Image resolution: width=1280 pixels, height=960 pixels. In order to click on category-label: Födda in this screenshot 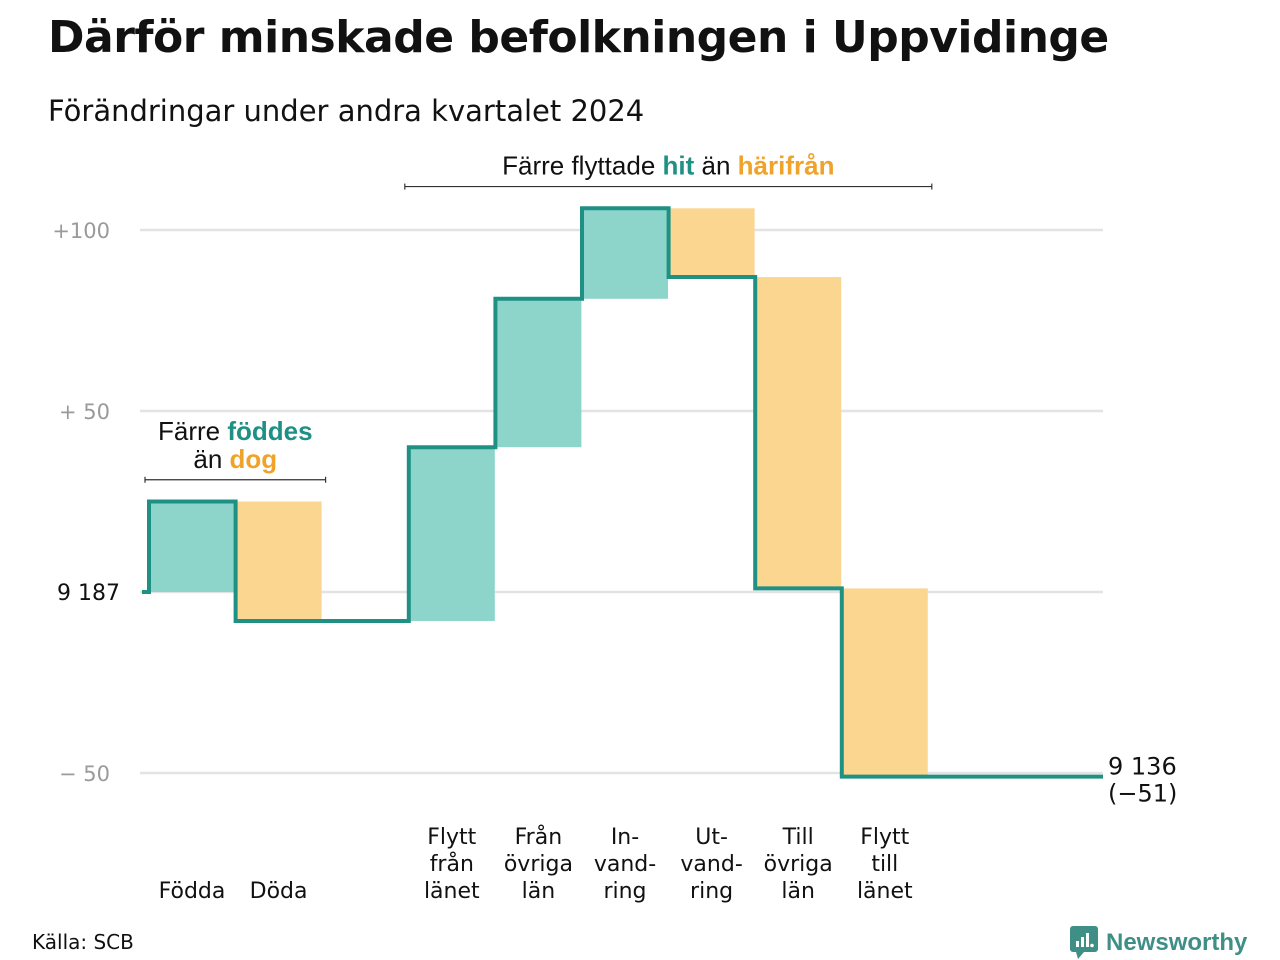, I will do `click(192, 891)`.